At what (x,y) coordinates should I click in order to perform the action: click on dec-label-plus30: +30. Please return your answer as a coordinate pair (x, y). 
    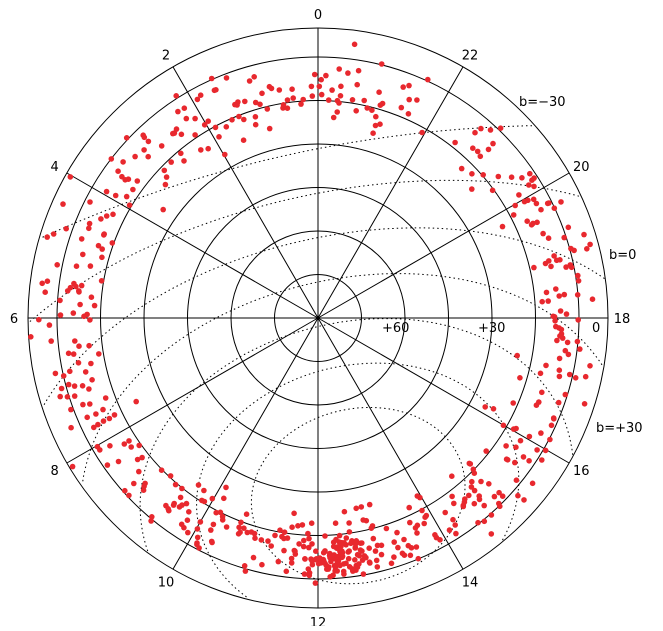
    Looking at the image, I should click on (491, 328).